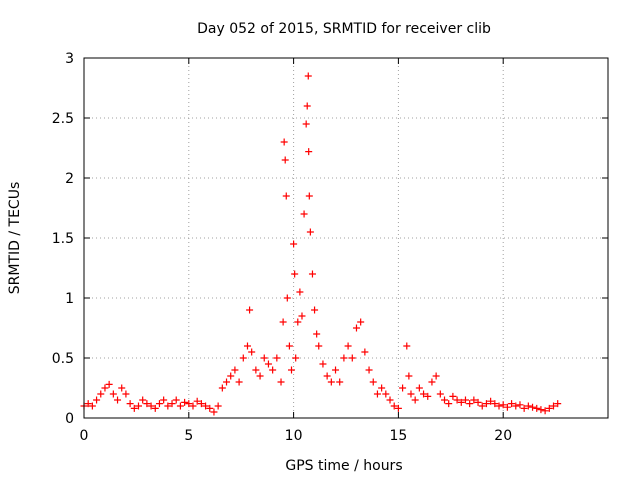 This screenshot has height=480, width=640. I want to click on y-tick-label: 2, so click(69, 179).